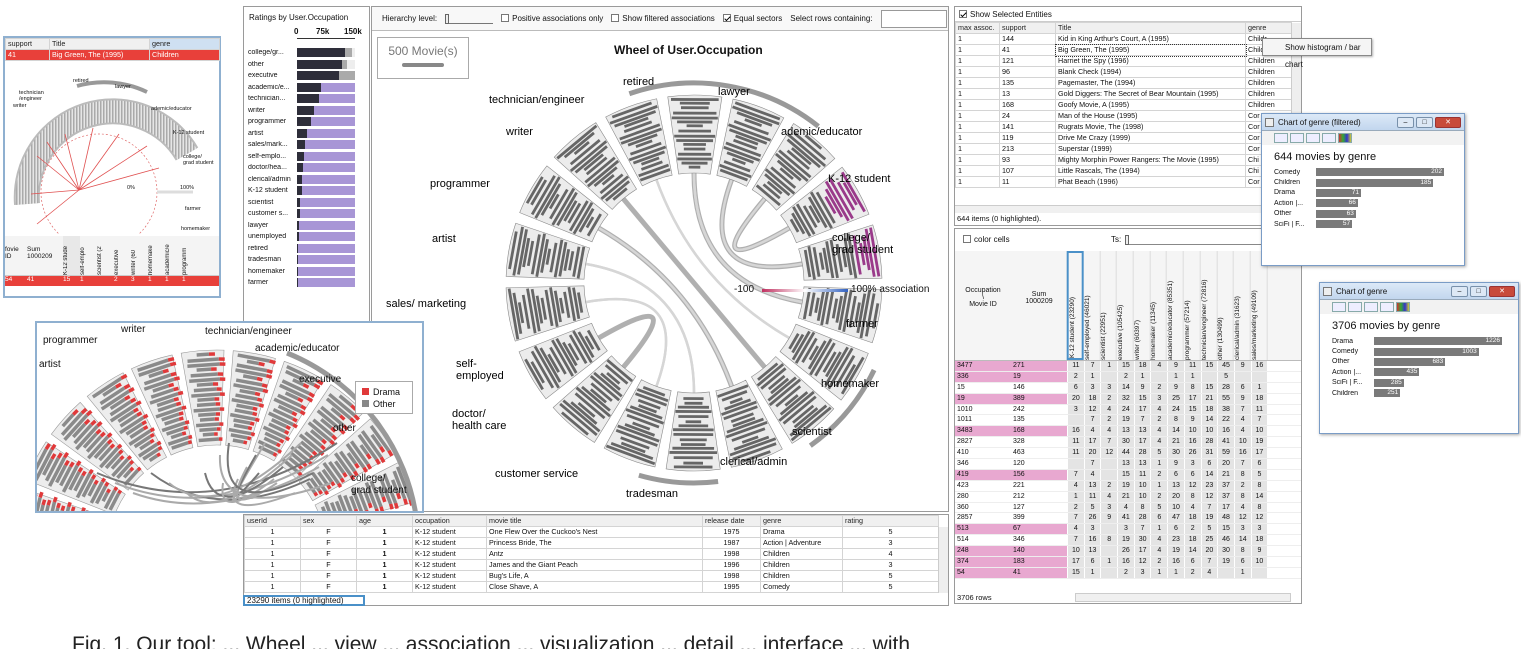 Image resolution: width=1521 pixels, height=649 pixels. Describe the element at coordinates (112, 281) in the screenshot. I see `left-matrix-row: 54 41 15 1 2 3 1 1 1` at that location.